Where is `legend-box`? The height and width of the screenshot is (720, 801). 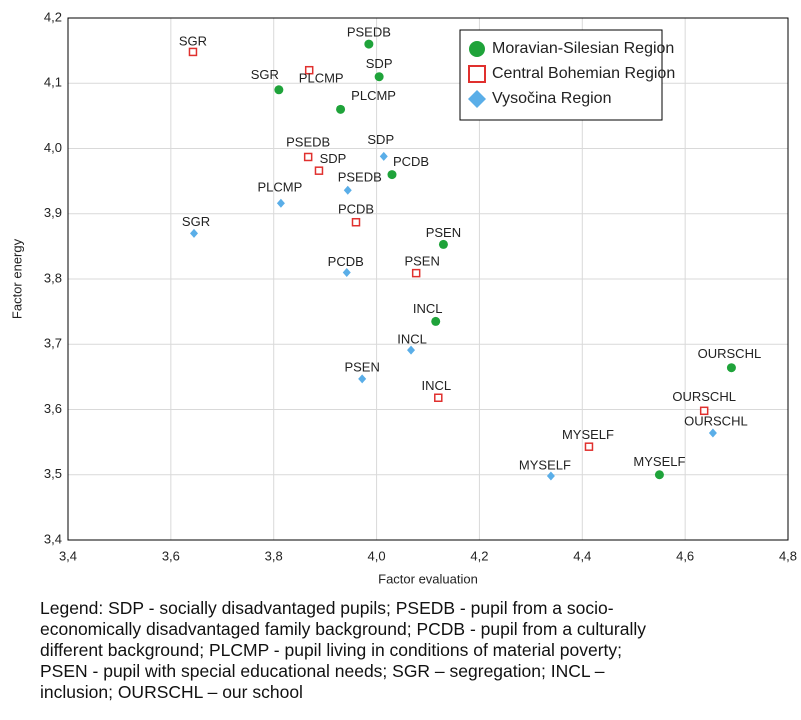 legend-box is located at coordinates (561, 75).